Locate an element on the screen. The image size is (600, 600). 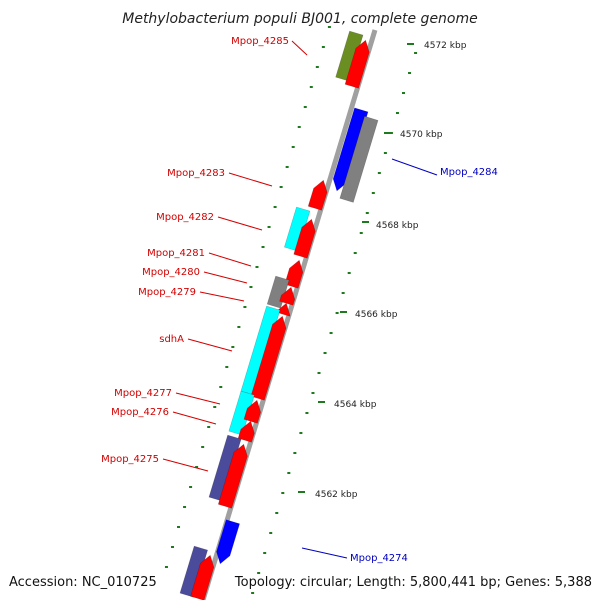
gene-label-sdha: sdhA is located at coordinates (171, 339).